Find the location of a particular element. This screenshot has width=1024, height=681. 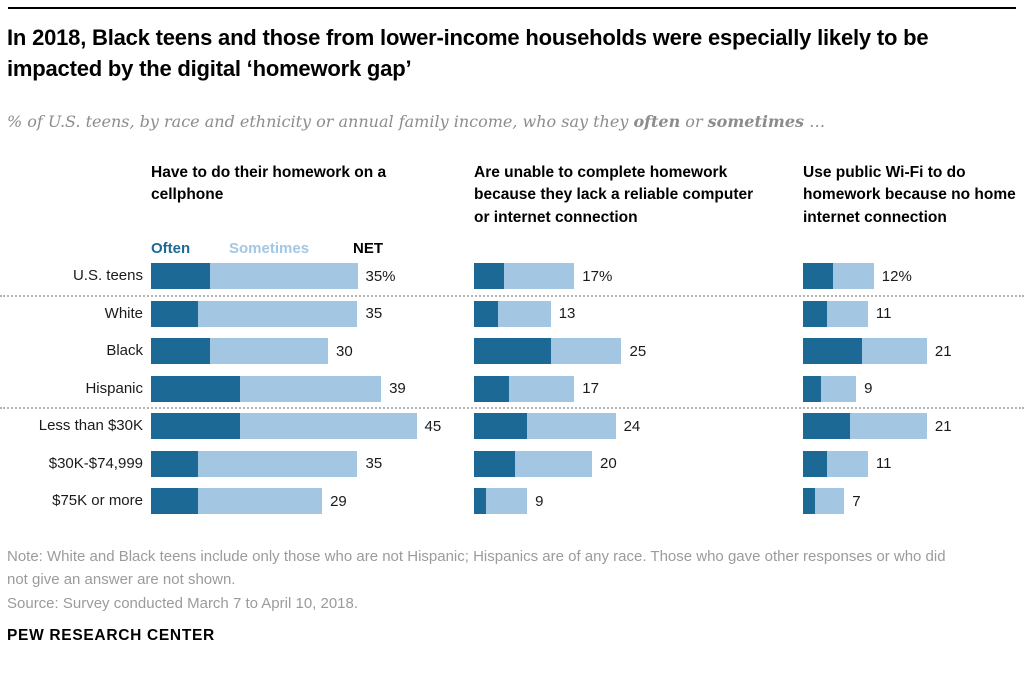

top-rule is located at coordinates (512, 8).